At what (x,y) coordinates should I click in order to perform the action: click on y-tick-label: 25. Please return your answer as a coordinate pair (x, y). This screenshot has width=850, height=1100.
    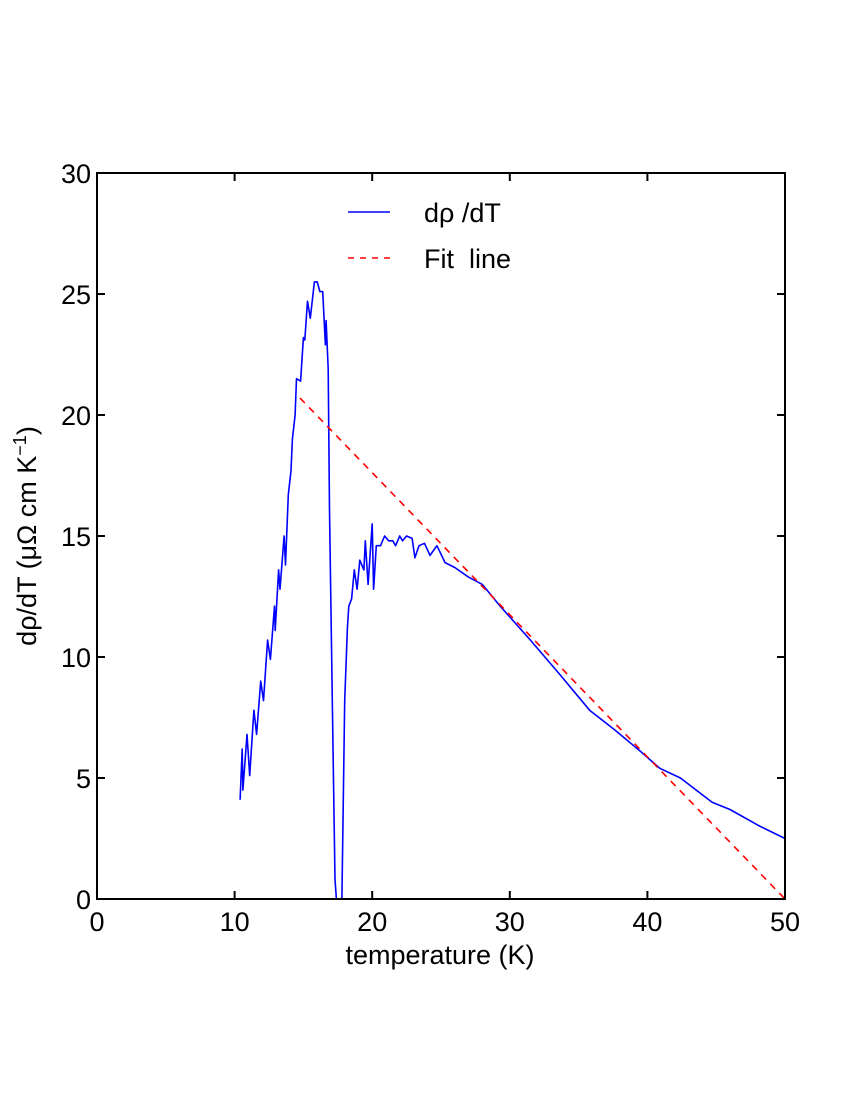
    Looking at the image, I should click on (76, 295).